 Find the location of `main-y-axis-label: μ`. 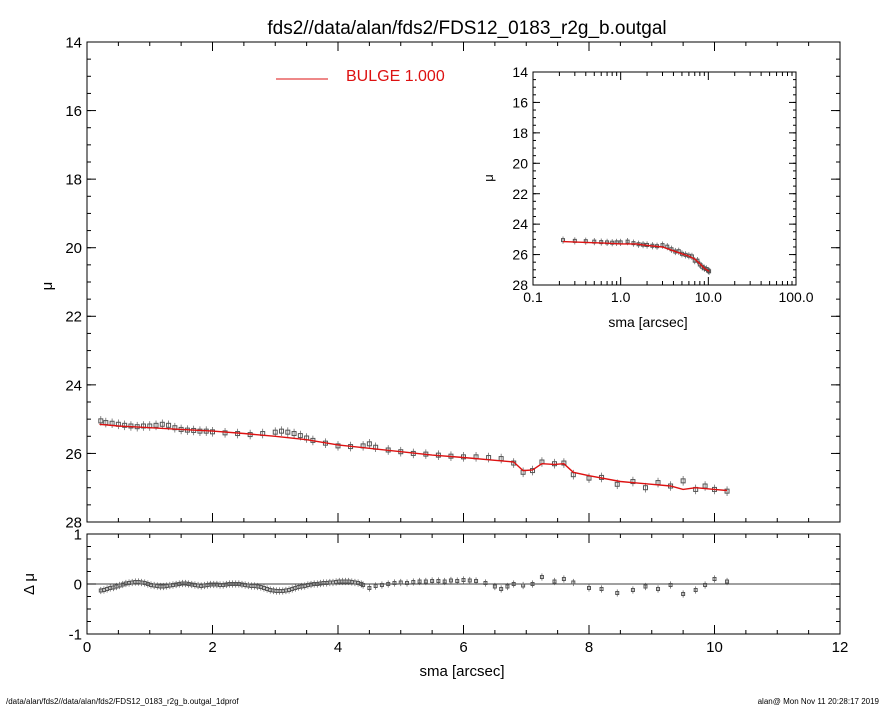

main-y-axis-label: μ is located at coordinates (47, 286).